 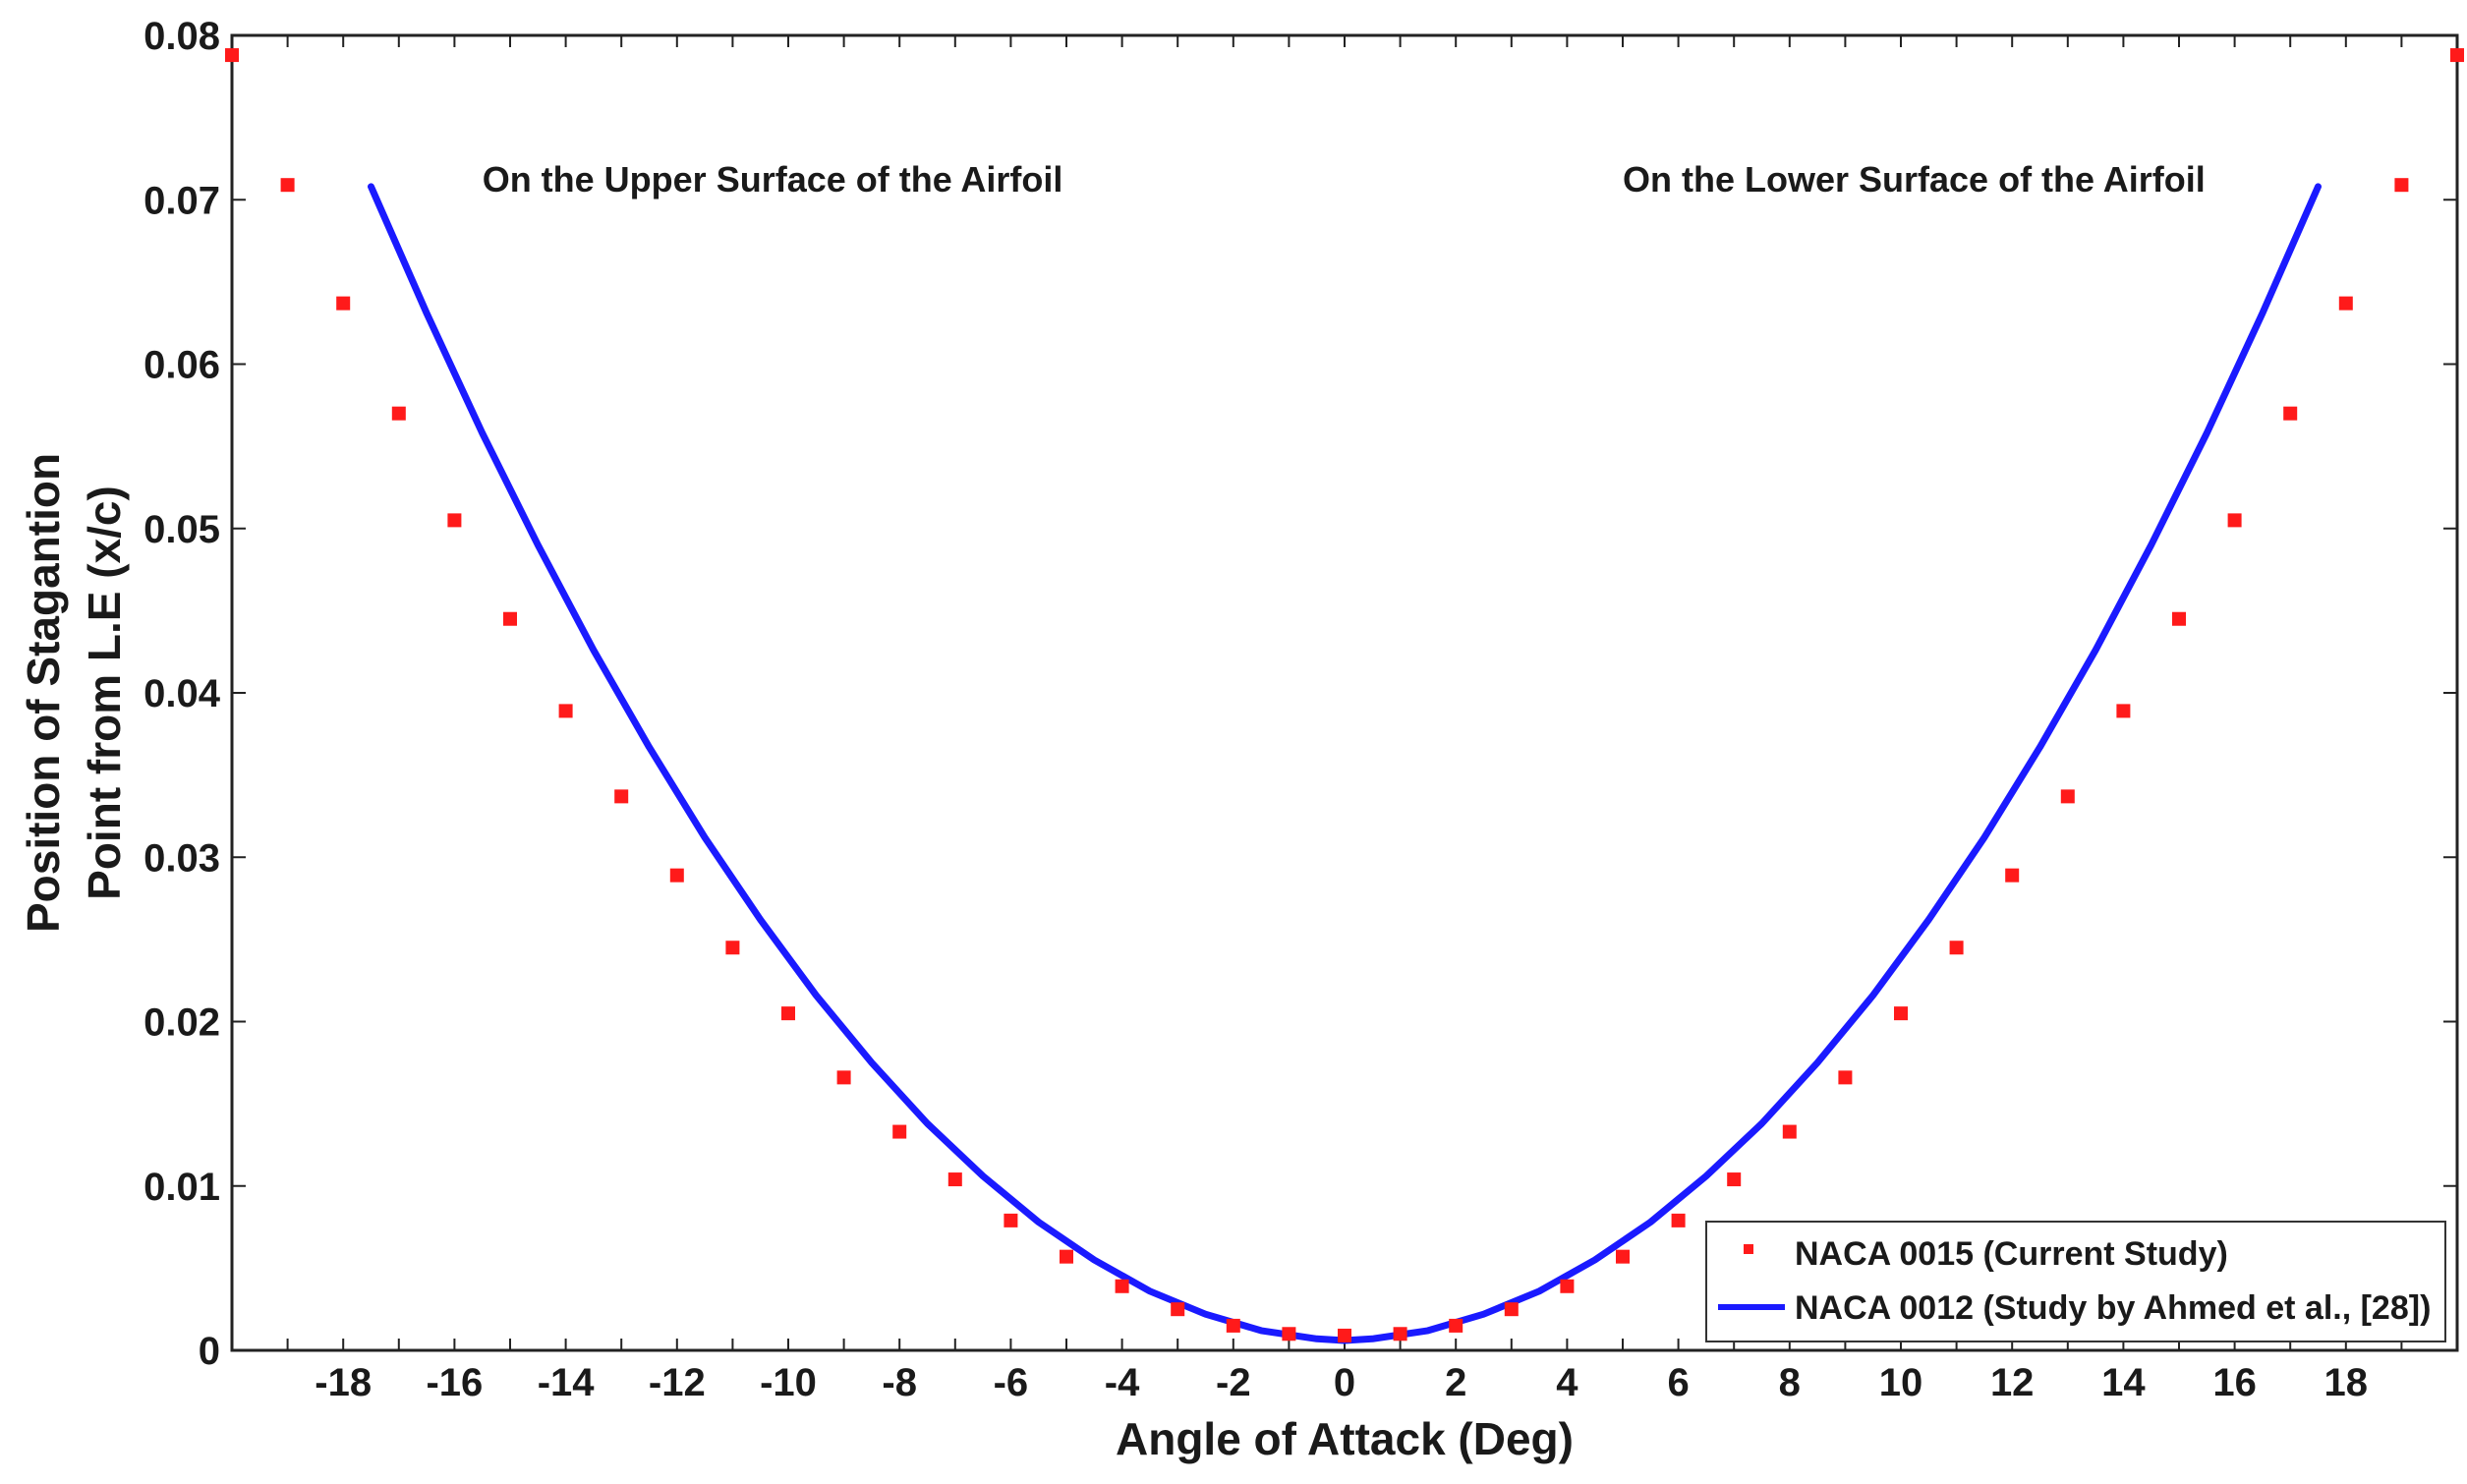 What do you see at coordinates (343, 1382) in the screenshot?
I see `x-tick-label: -18` at bounding box center [343, 1382].